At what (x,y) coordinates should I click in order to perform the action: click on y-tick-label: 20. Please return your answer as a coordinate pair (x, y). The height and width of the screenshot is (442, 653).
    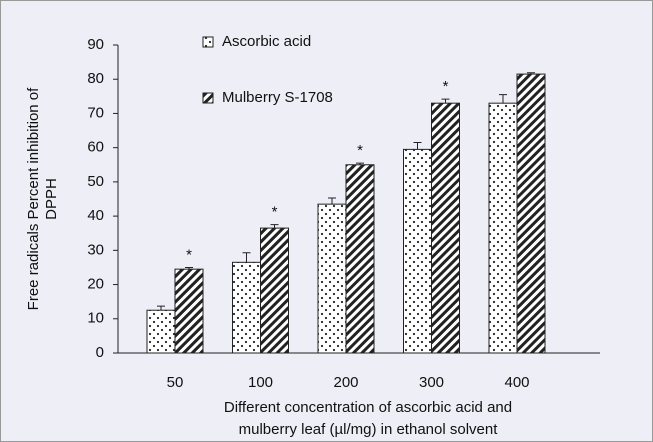
    Looking at the image, I should click on (95, 284).